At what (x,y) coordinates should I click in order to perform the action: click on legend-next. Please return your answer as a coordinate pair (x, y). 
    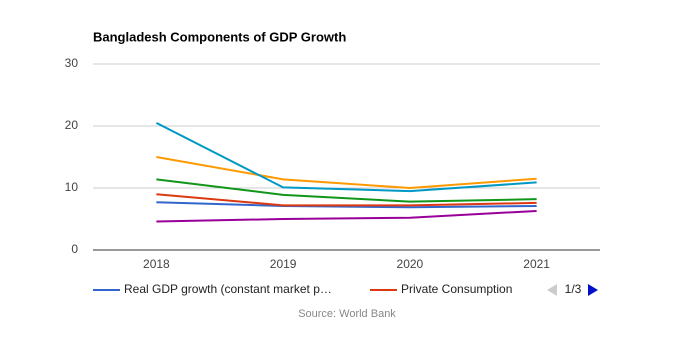
    Looking at the image, I should click on (593, 290).